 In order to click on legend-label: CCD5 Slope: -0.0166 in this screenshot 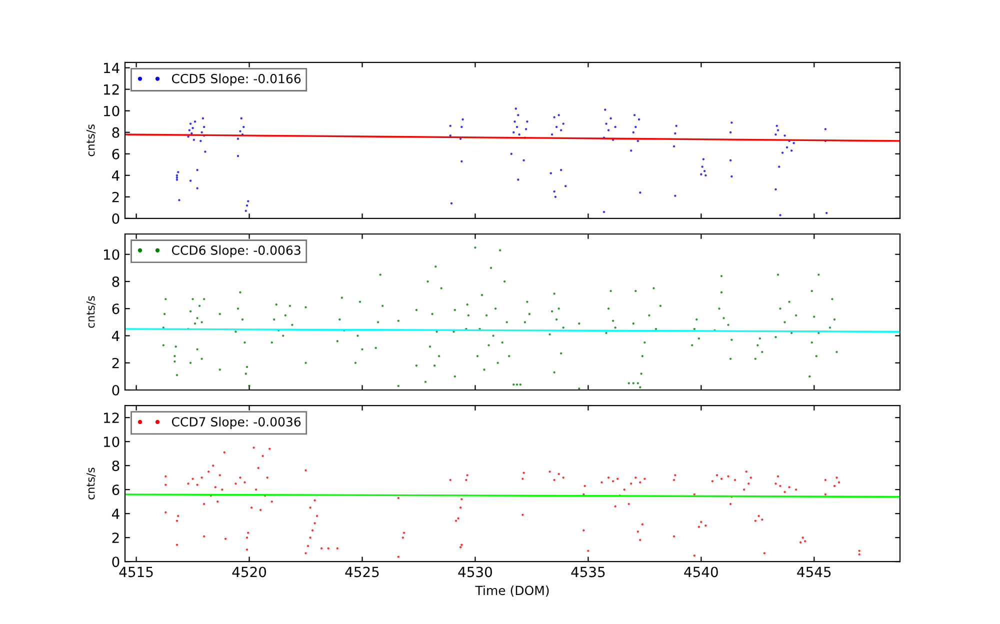, I will do `click(236, 80)`.